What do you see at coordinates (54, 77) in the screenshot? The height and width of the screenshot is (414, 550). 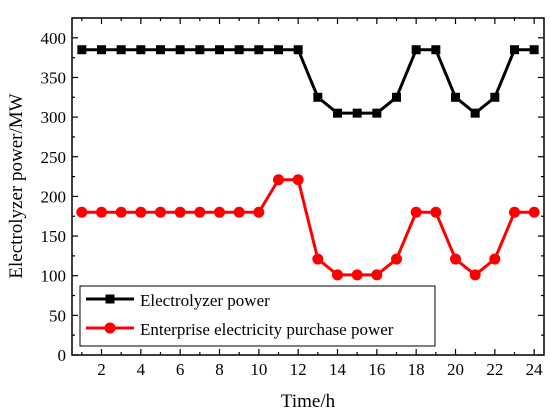 I see `y-tick-label: 350` at bounding box center [54, 77].